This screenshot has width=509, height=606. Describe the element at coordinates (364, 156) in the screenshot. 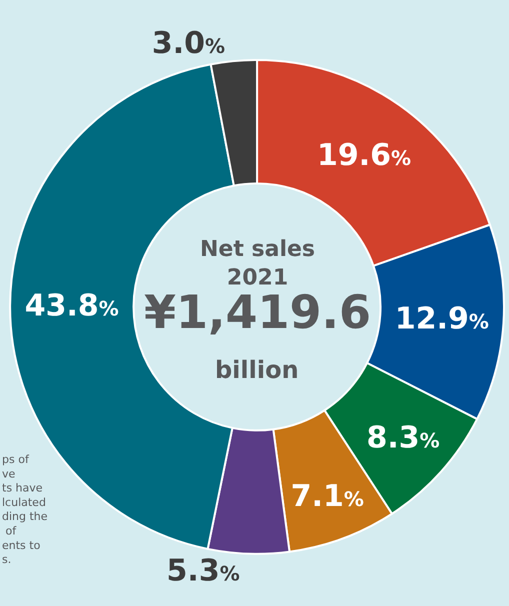

I see `data-label: 19.6%` at that location.